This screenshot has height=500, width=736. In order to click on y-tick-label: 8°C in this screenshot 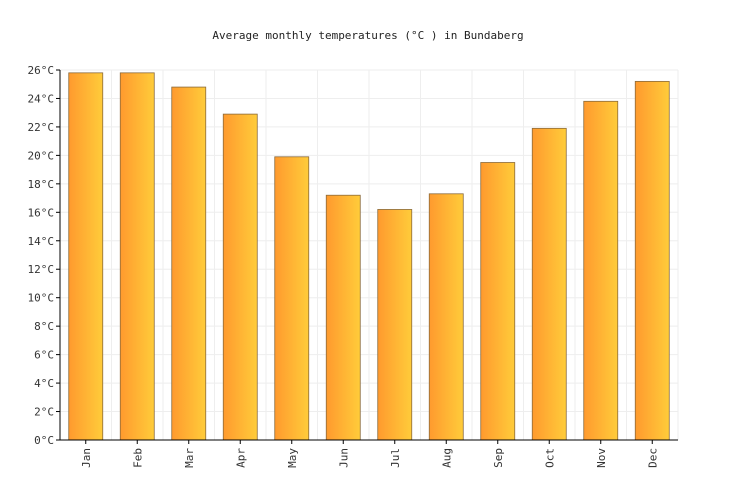, I will do `click(44, 326)`.